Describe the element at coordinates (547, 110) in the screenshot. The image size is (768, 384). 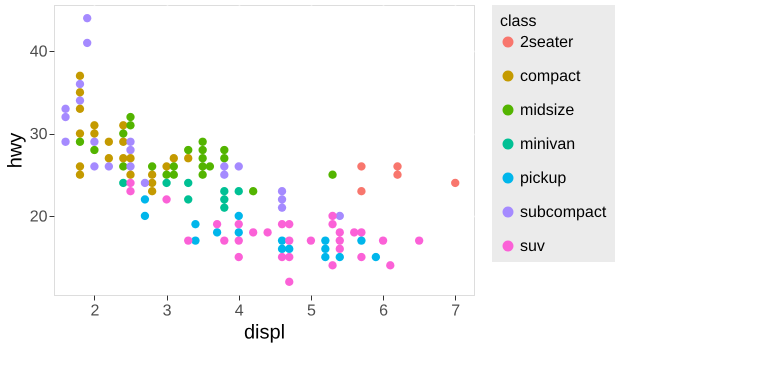
I see `legend-label: midsize` at that location.